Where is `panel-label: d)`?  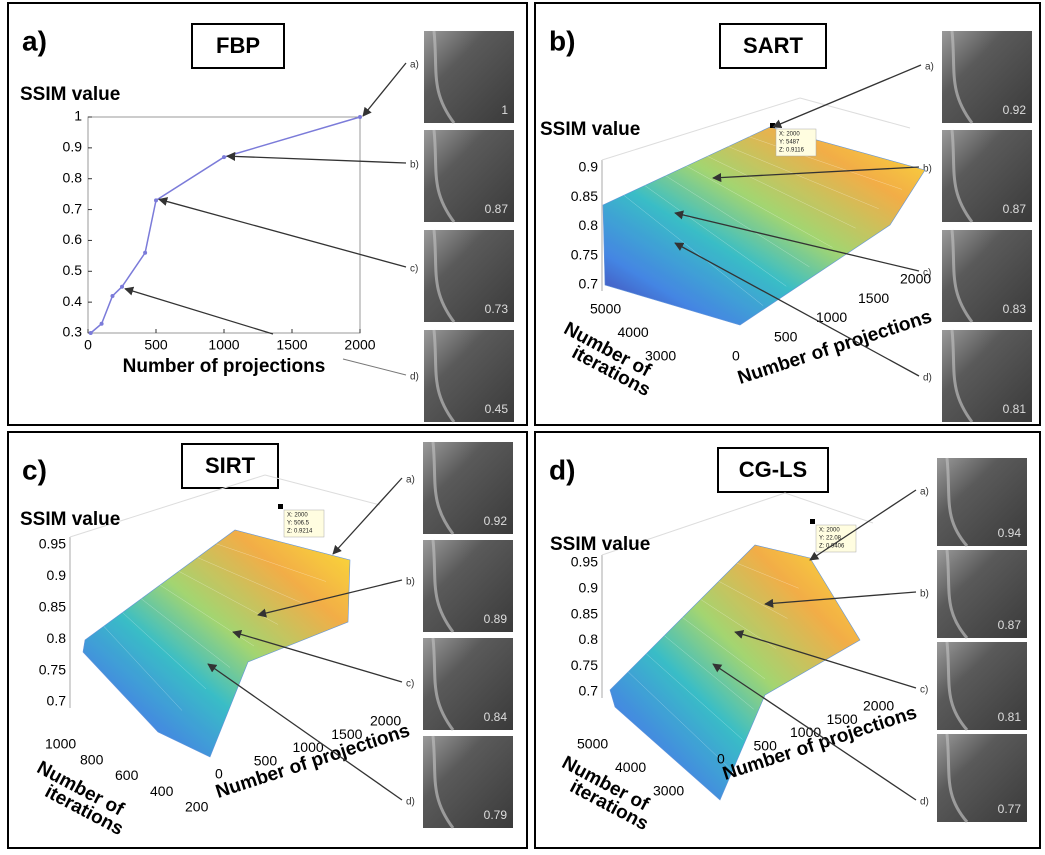
panel-label: d) is located at coordinates (562, 469).